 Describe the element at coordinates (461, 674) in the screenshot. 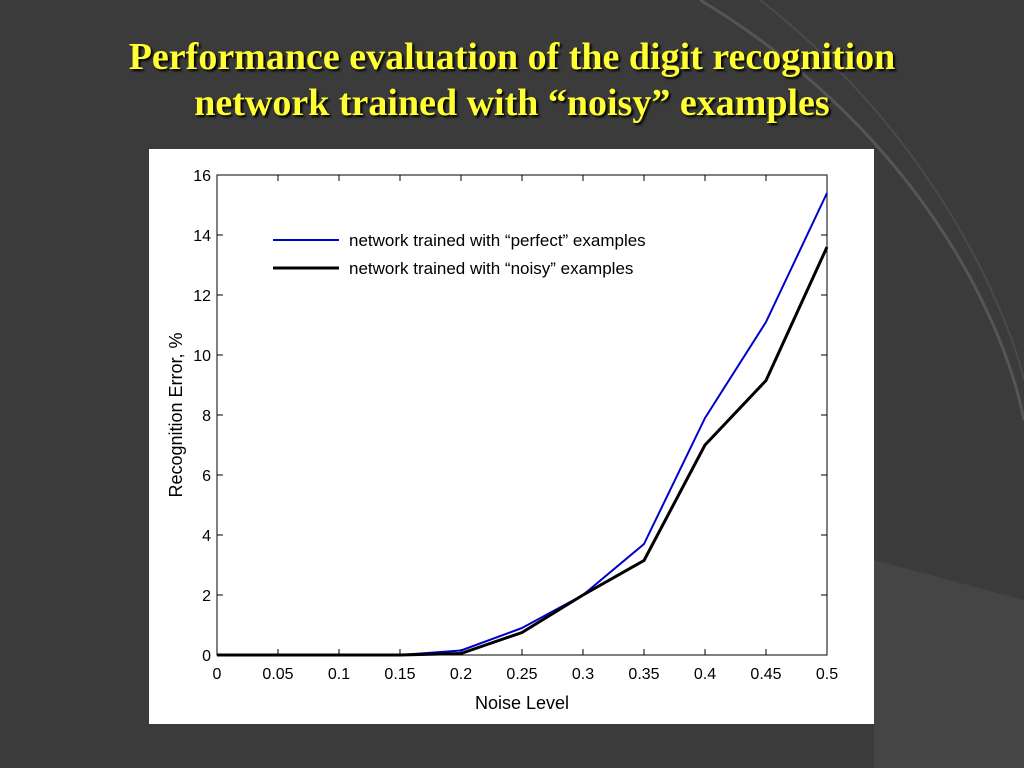

I see `x-tick-label: 0.2` at that location.